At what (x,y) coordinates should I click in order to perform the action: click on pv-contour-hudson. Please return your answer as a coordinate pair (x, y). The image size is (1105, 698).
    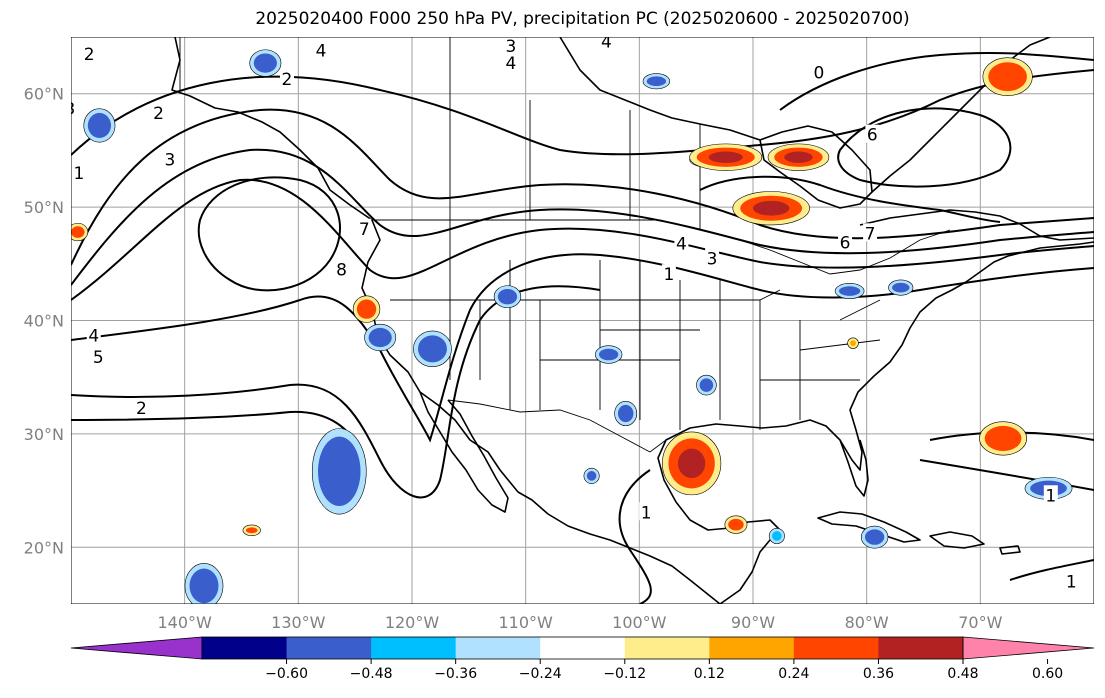
    Looking at the image, I should click on (936, 81).